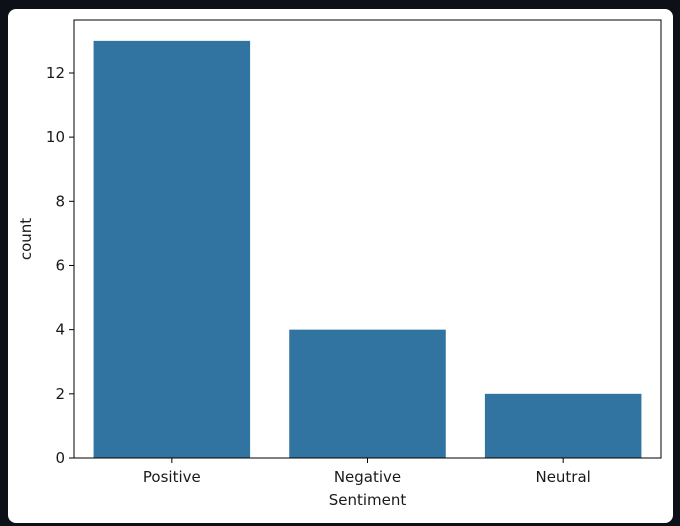 The image size is (680, 526). Describe the element at coordinates (367, 477) in the screenshot. I see `x-tick-label: Negative` at that location.